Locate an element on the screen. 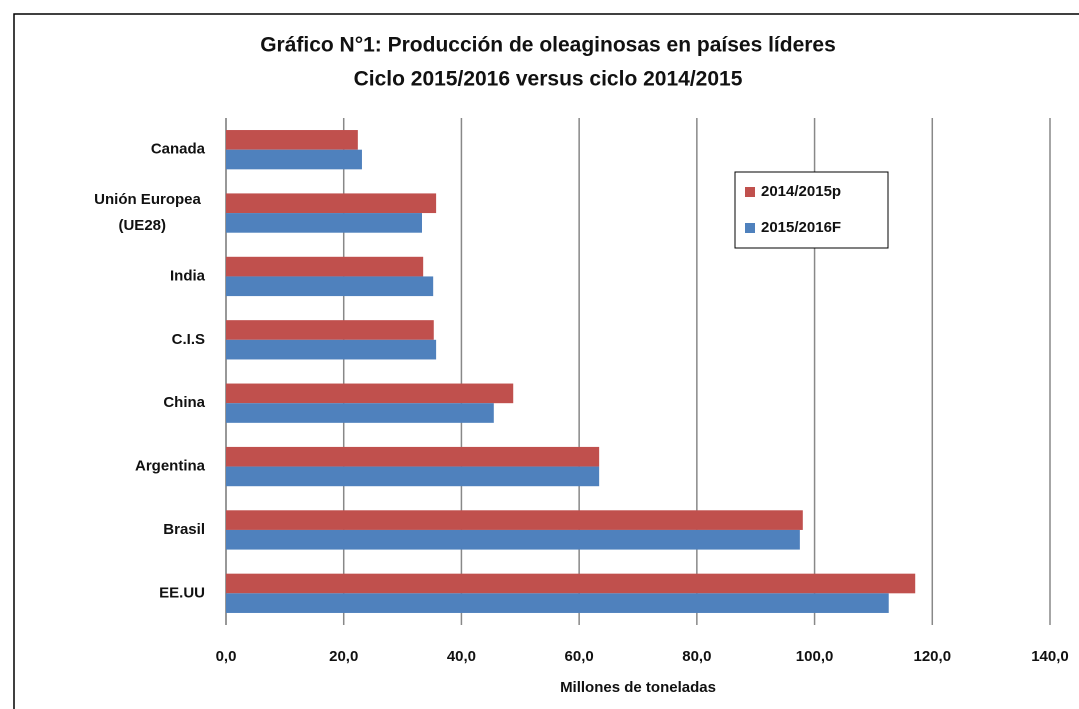 This screenshot has width=1079, height=709. y-tick-label: India is located at coordinates (188, 275).